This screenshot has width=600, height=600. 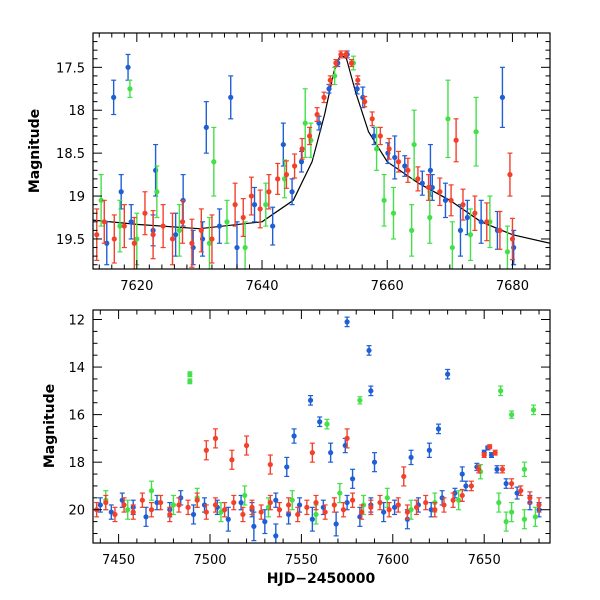 I want to click on top-x-tick-label: 7620, so click(x=136, y=286).